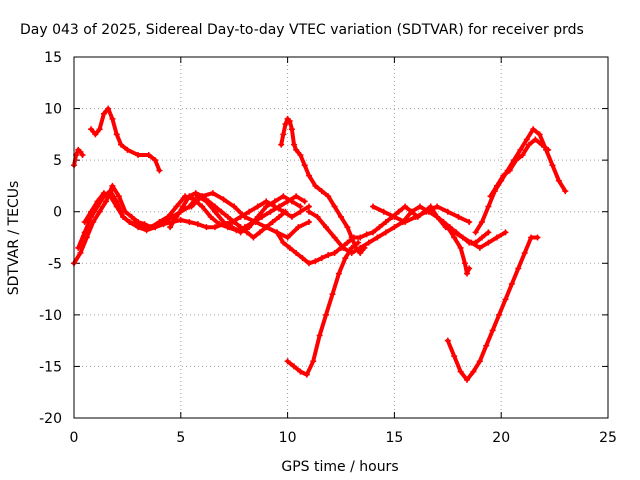  I want to click on y-tick-label: -15, so click(50, 367).